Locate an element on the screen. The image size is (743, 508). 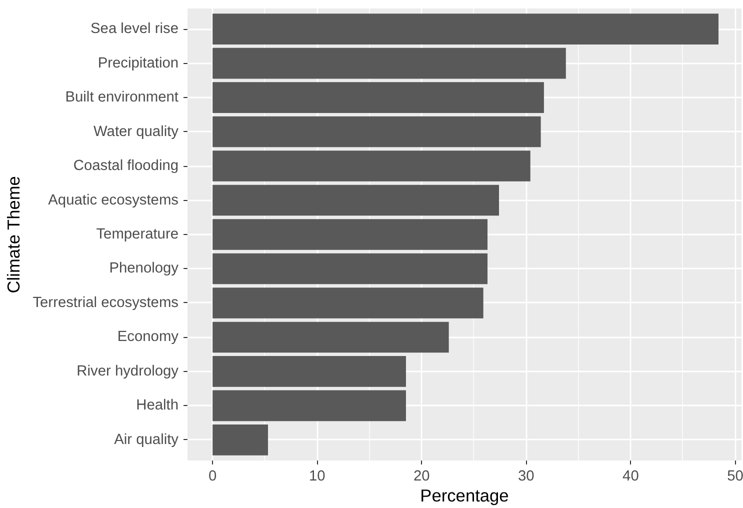
y-tick-label: Built environment is located at coordinates (122, 98).